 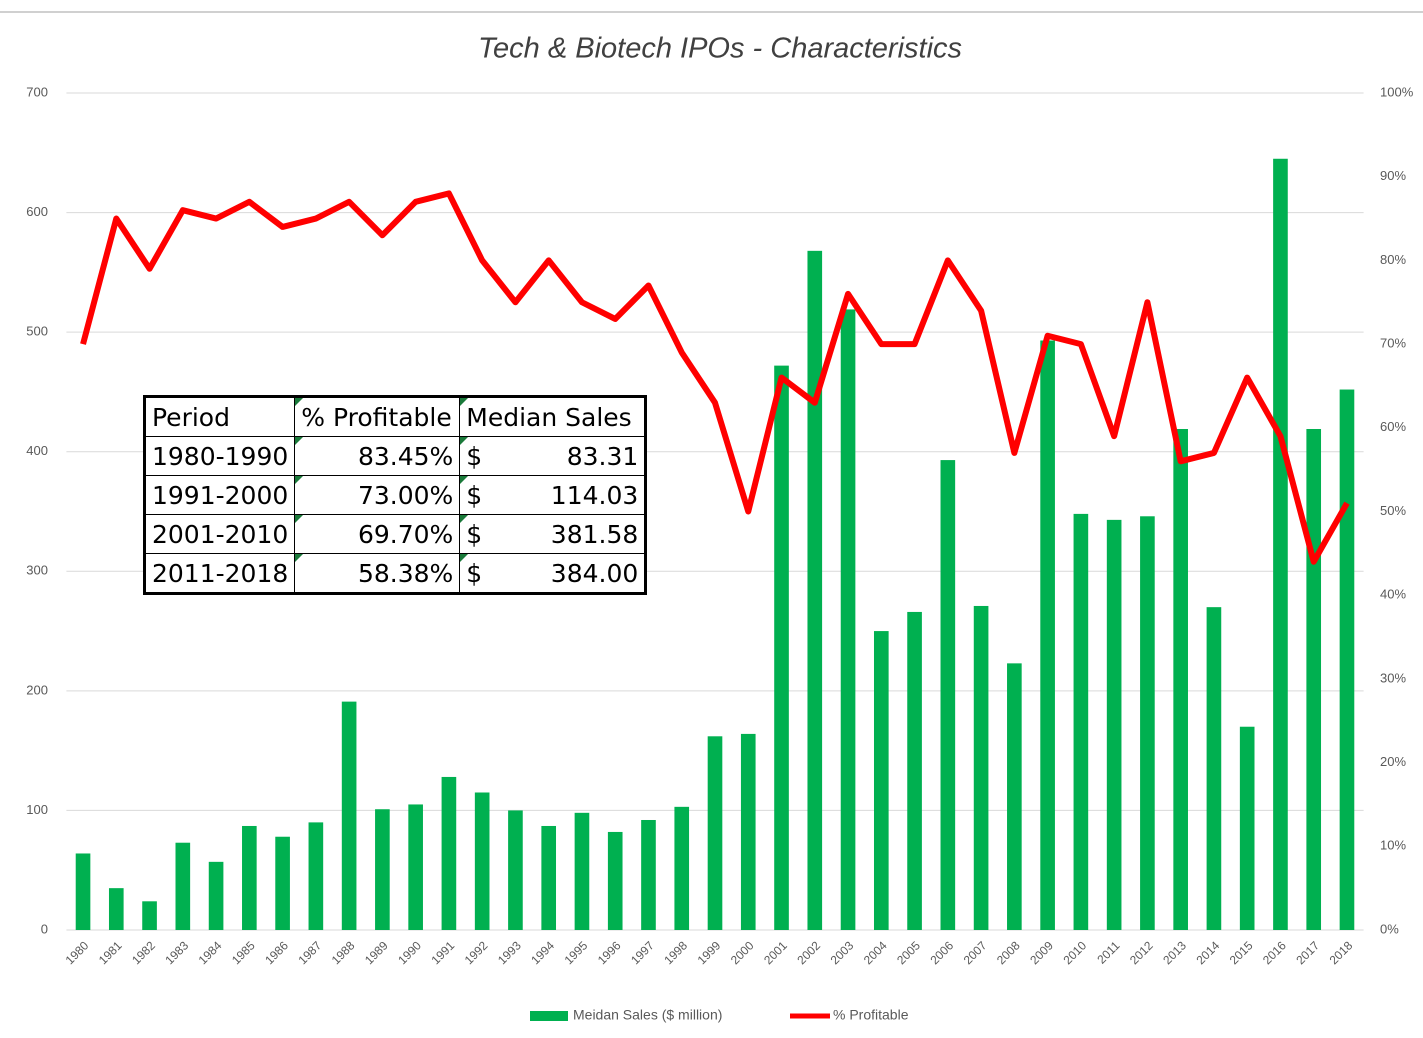 What do you see at coordinates (377, 534) in the screenshot?
I see `table-cell: 69.70%` at bounding box center [377, 534].